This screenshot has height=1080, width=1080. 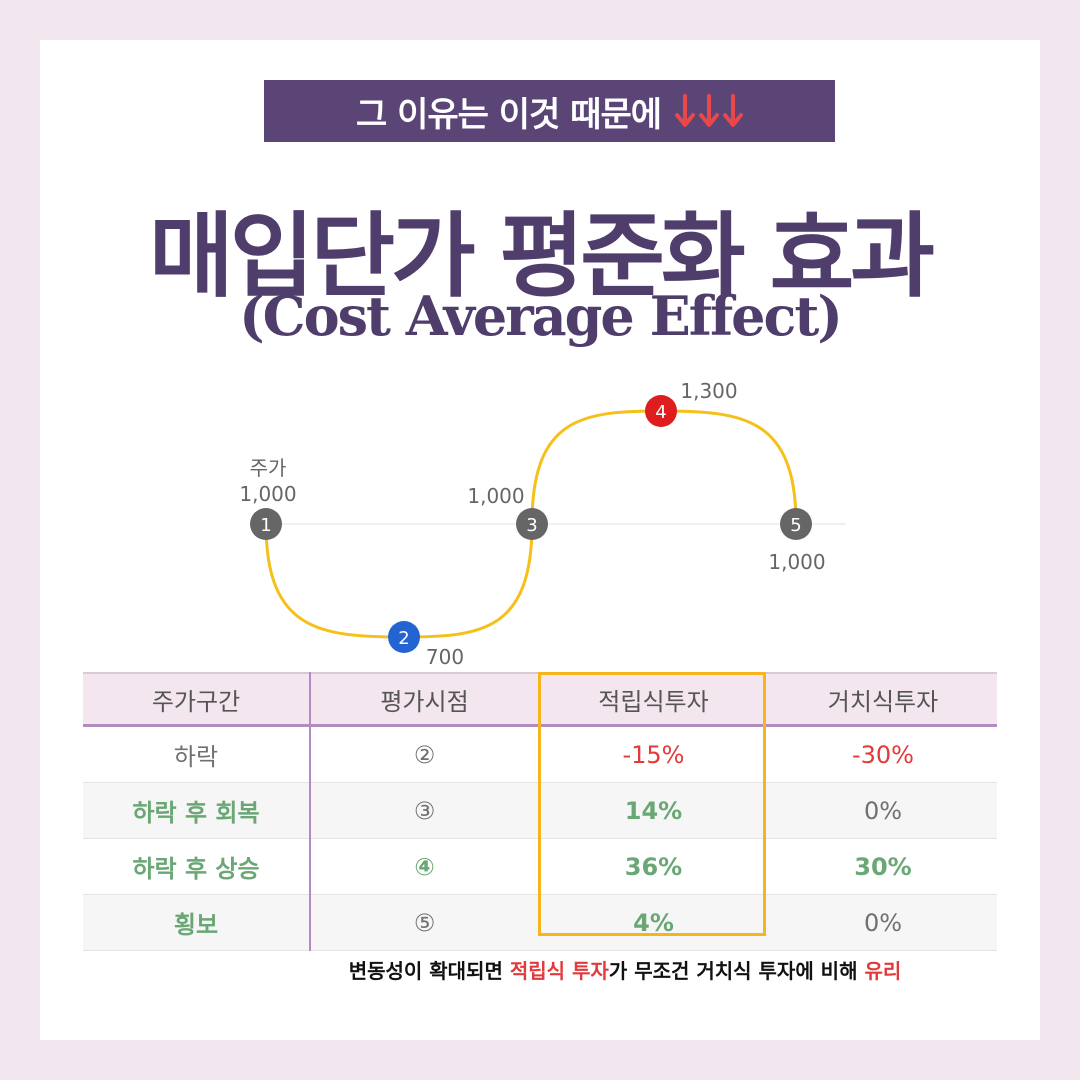 I want to click on point-number-3: 3, so click(x=531, y=525).